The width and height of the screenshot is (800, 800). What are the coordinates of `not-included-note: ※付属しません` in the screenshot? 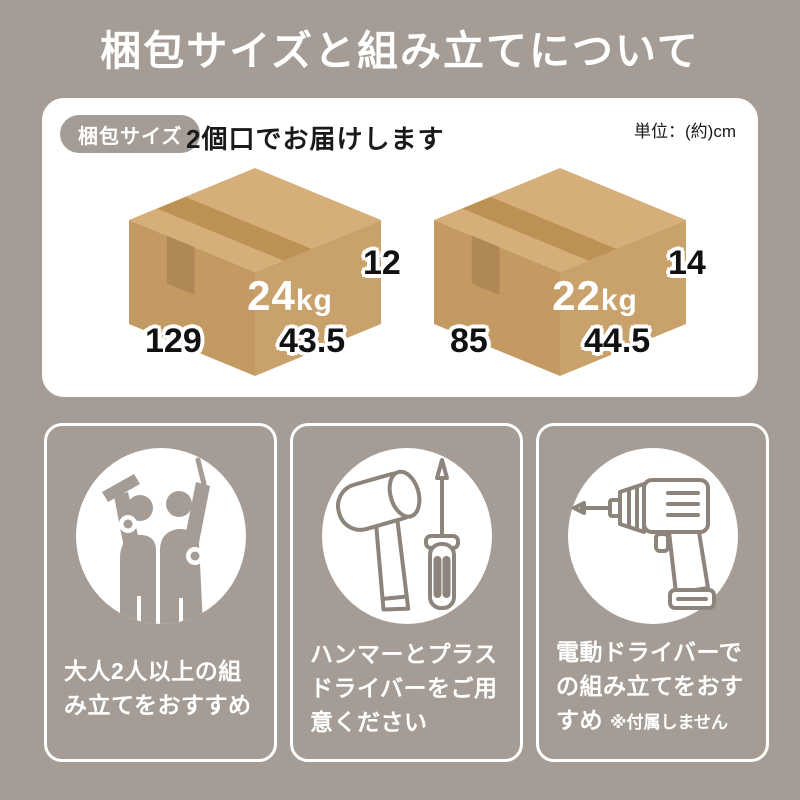 It's located at (669, 722).